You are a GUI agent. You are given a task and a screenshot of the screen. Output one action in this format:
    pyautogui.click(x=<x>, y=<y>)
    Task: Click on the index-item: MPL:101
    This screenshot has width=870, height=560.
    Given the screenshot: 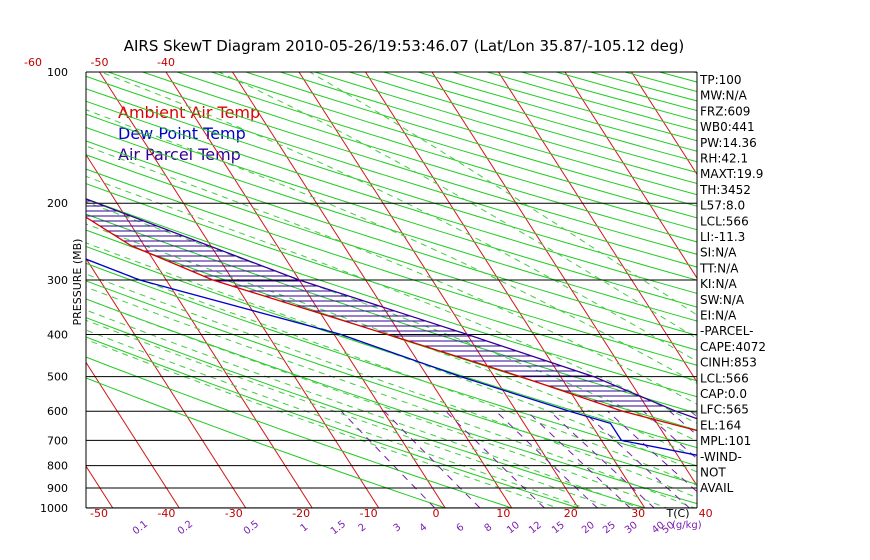 What is the action you would take?
    pyautogui.click(x=725, y=441)
    